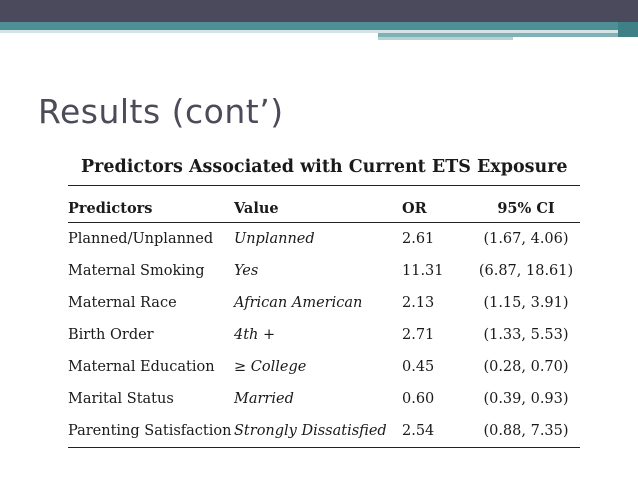  Describe the element at coordinates (628, 29) in the screenshot. I see `top-band-cap` at that location.